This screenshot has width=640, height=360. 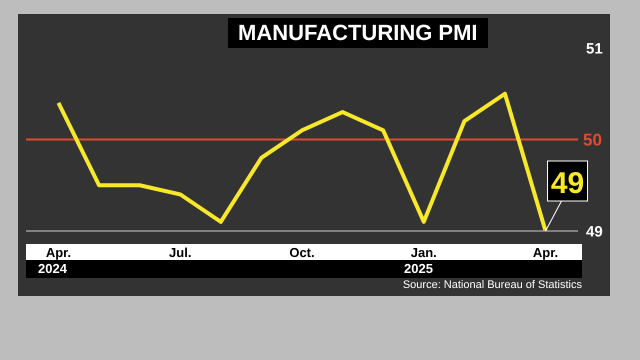 What do you see at coordinates (492, 285) in the screenshot?
I see `source-note: Source: National Bureau of Statistics` at bounding box center [492, 285].